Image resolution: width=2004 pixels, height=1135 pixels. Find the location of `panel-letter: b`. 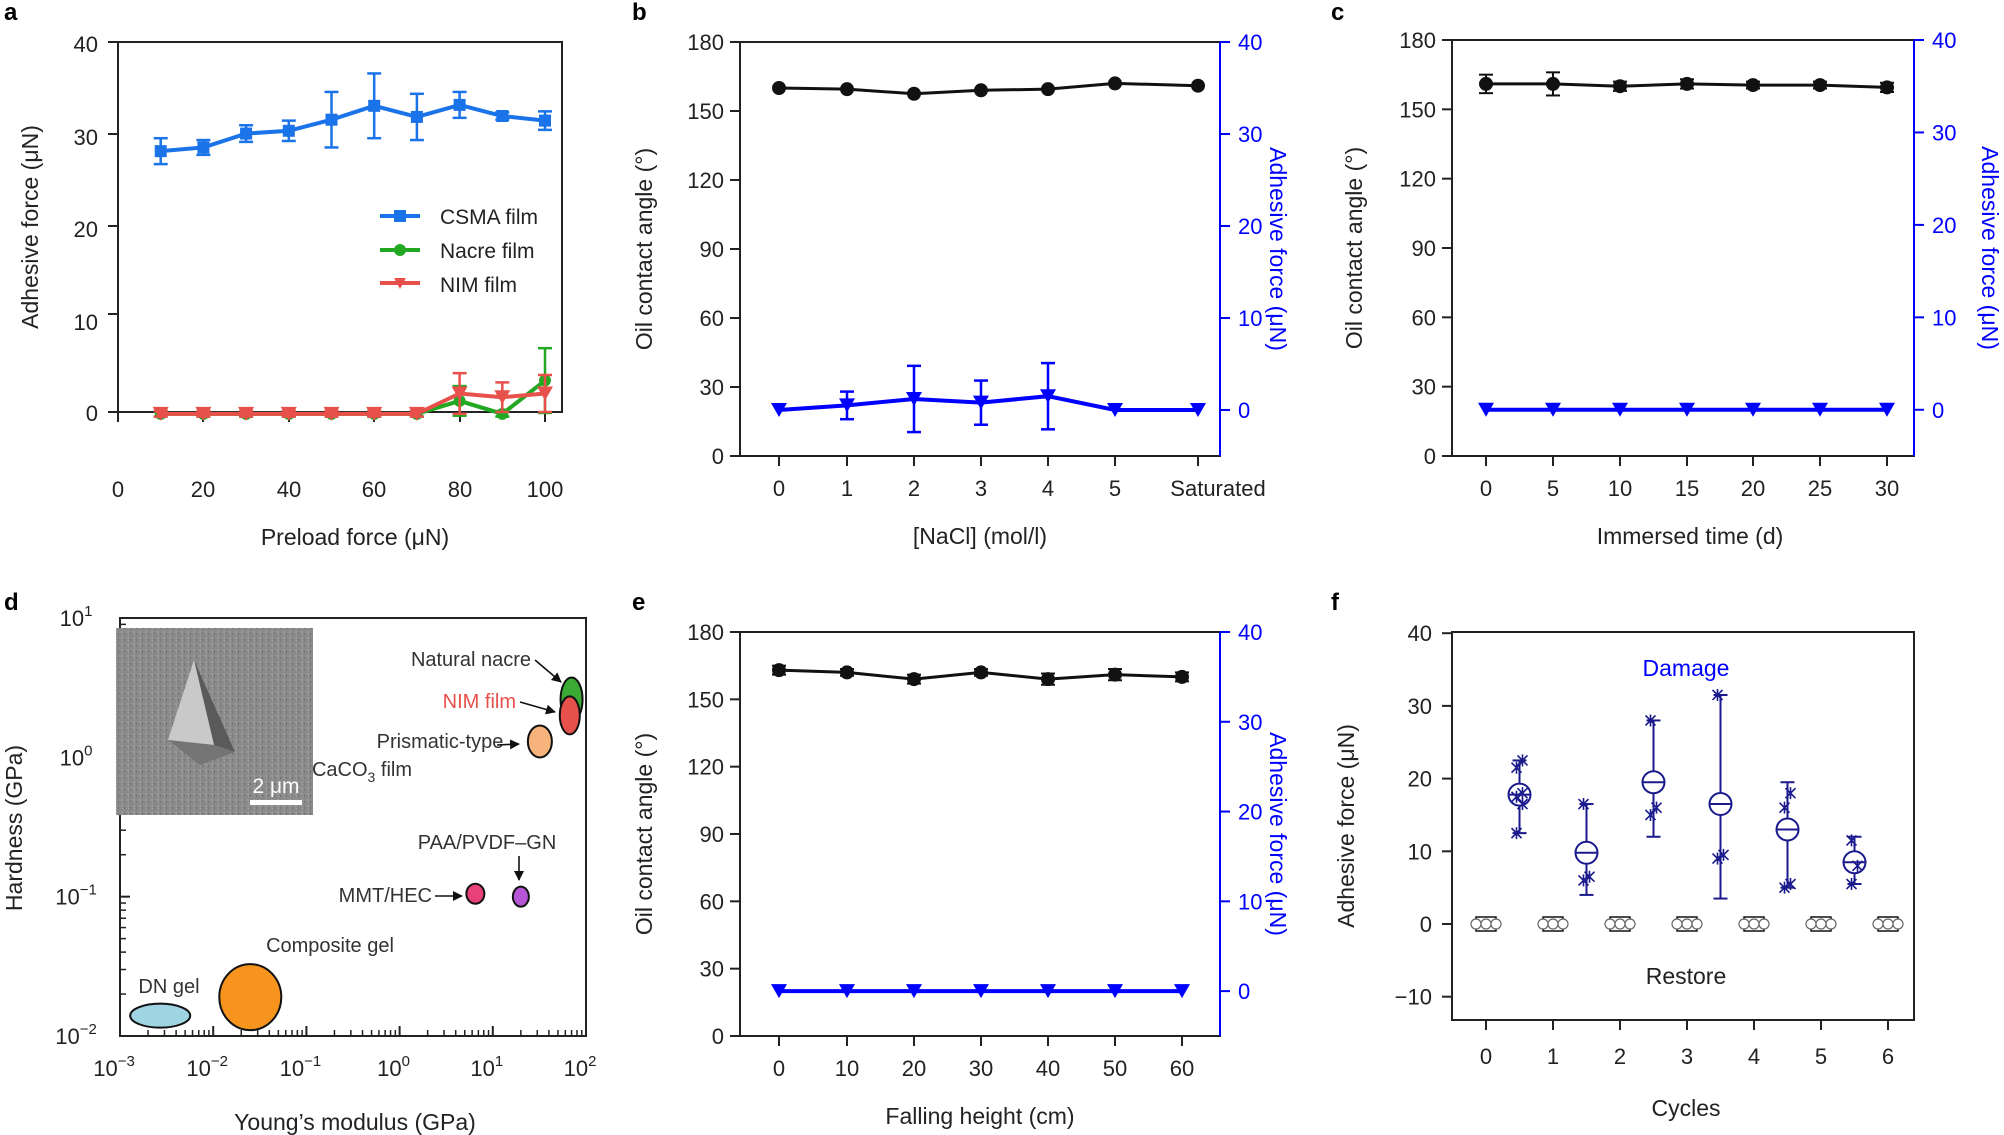

panel-letter: b is located at coordinates (639, 13).